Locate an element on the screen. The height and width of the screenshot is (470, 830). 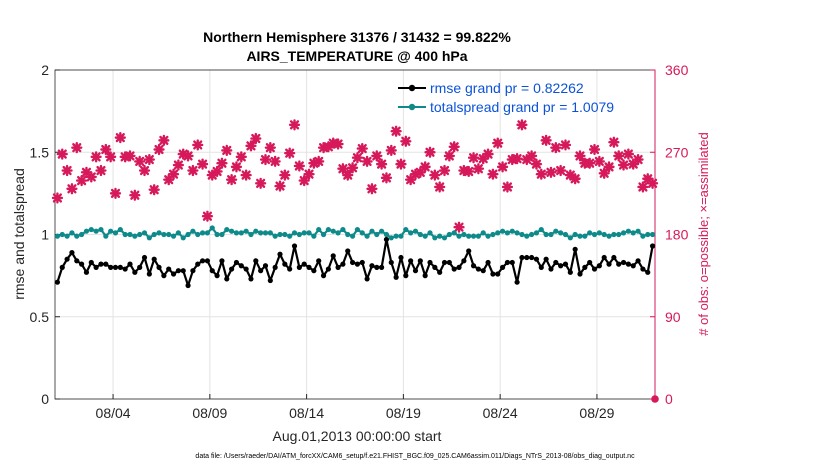
y-tick-label-left: 0 is located at coordinates (45, 399).